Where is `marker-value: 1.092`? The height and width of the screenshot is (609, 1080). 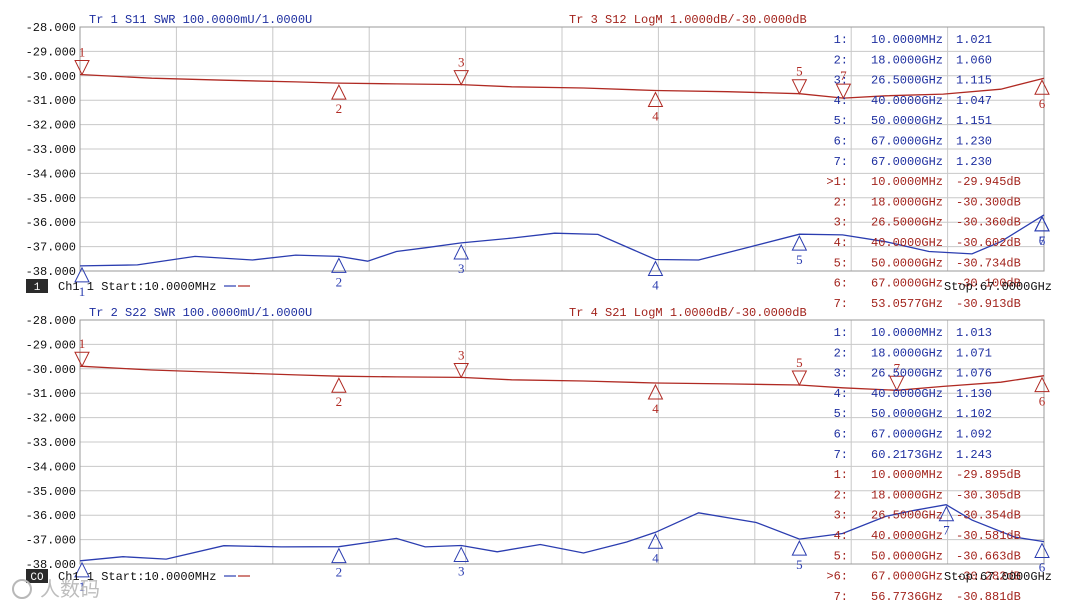 marker-value: 1.092 is located at coordinates (974, 435).